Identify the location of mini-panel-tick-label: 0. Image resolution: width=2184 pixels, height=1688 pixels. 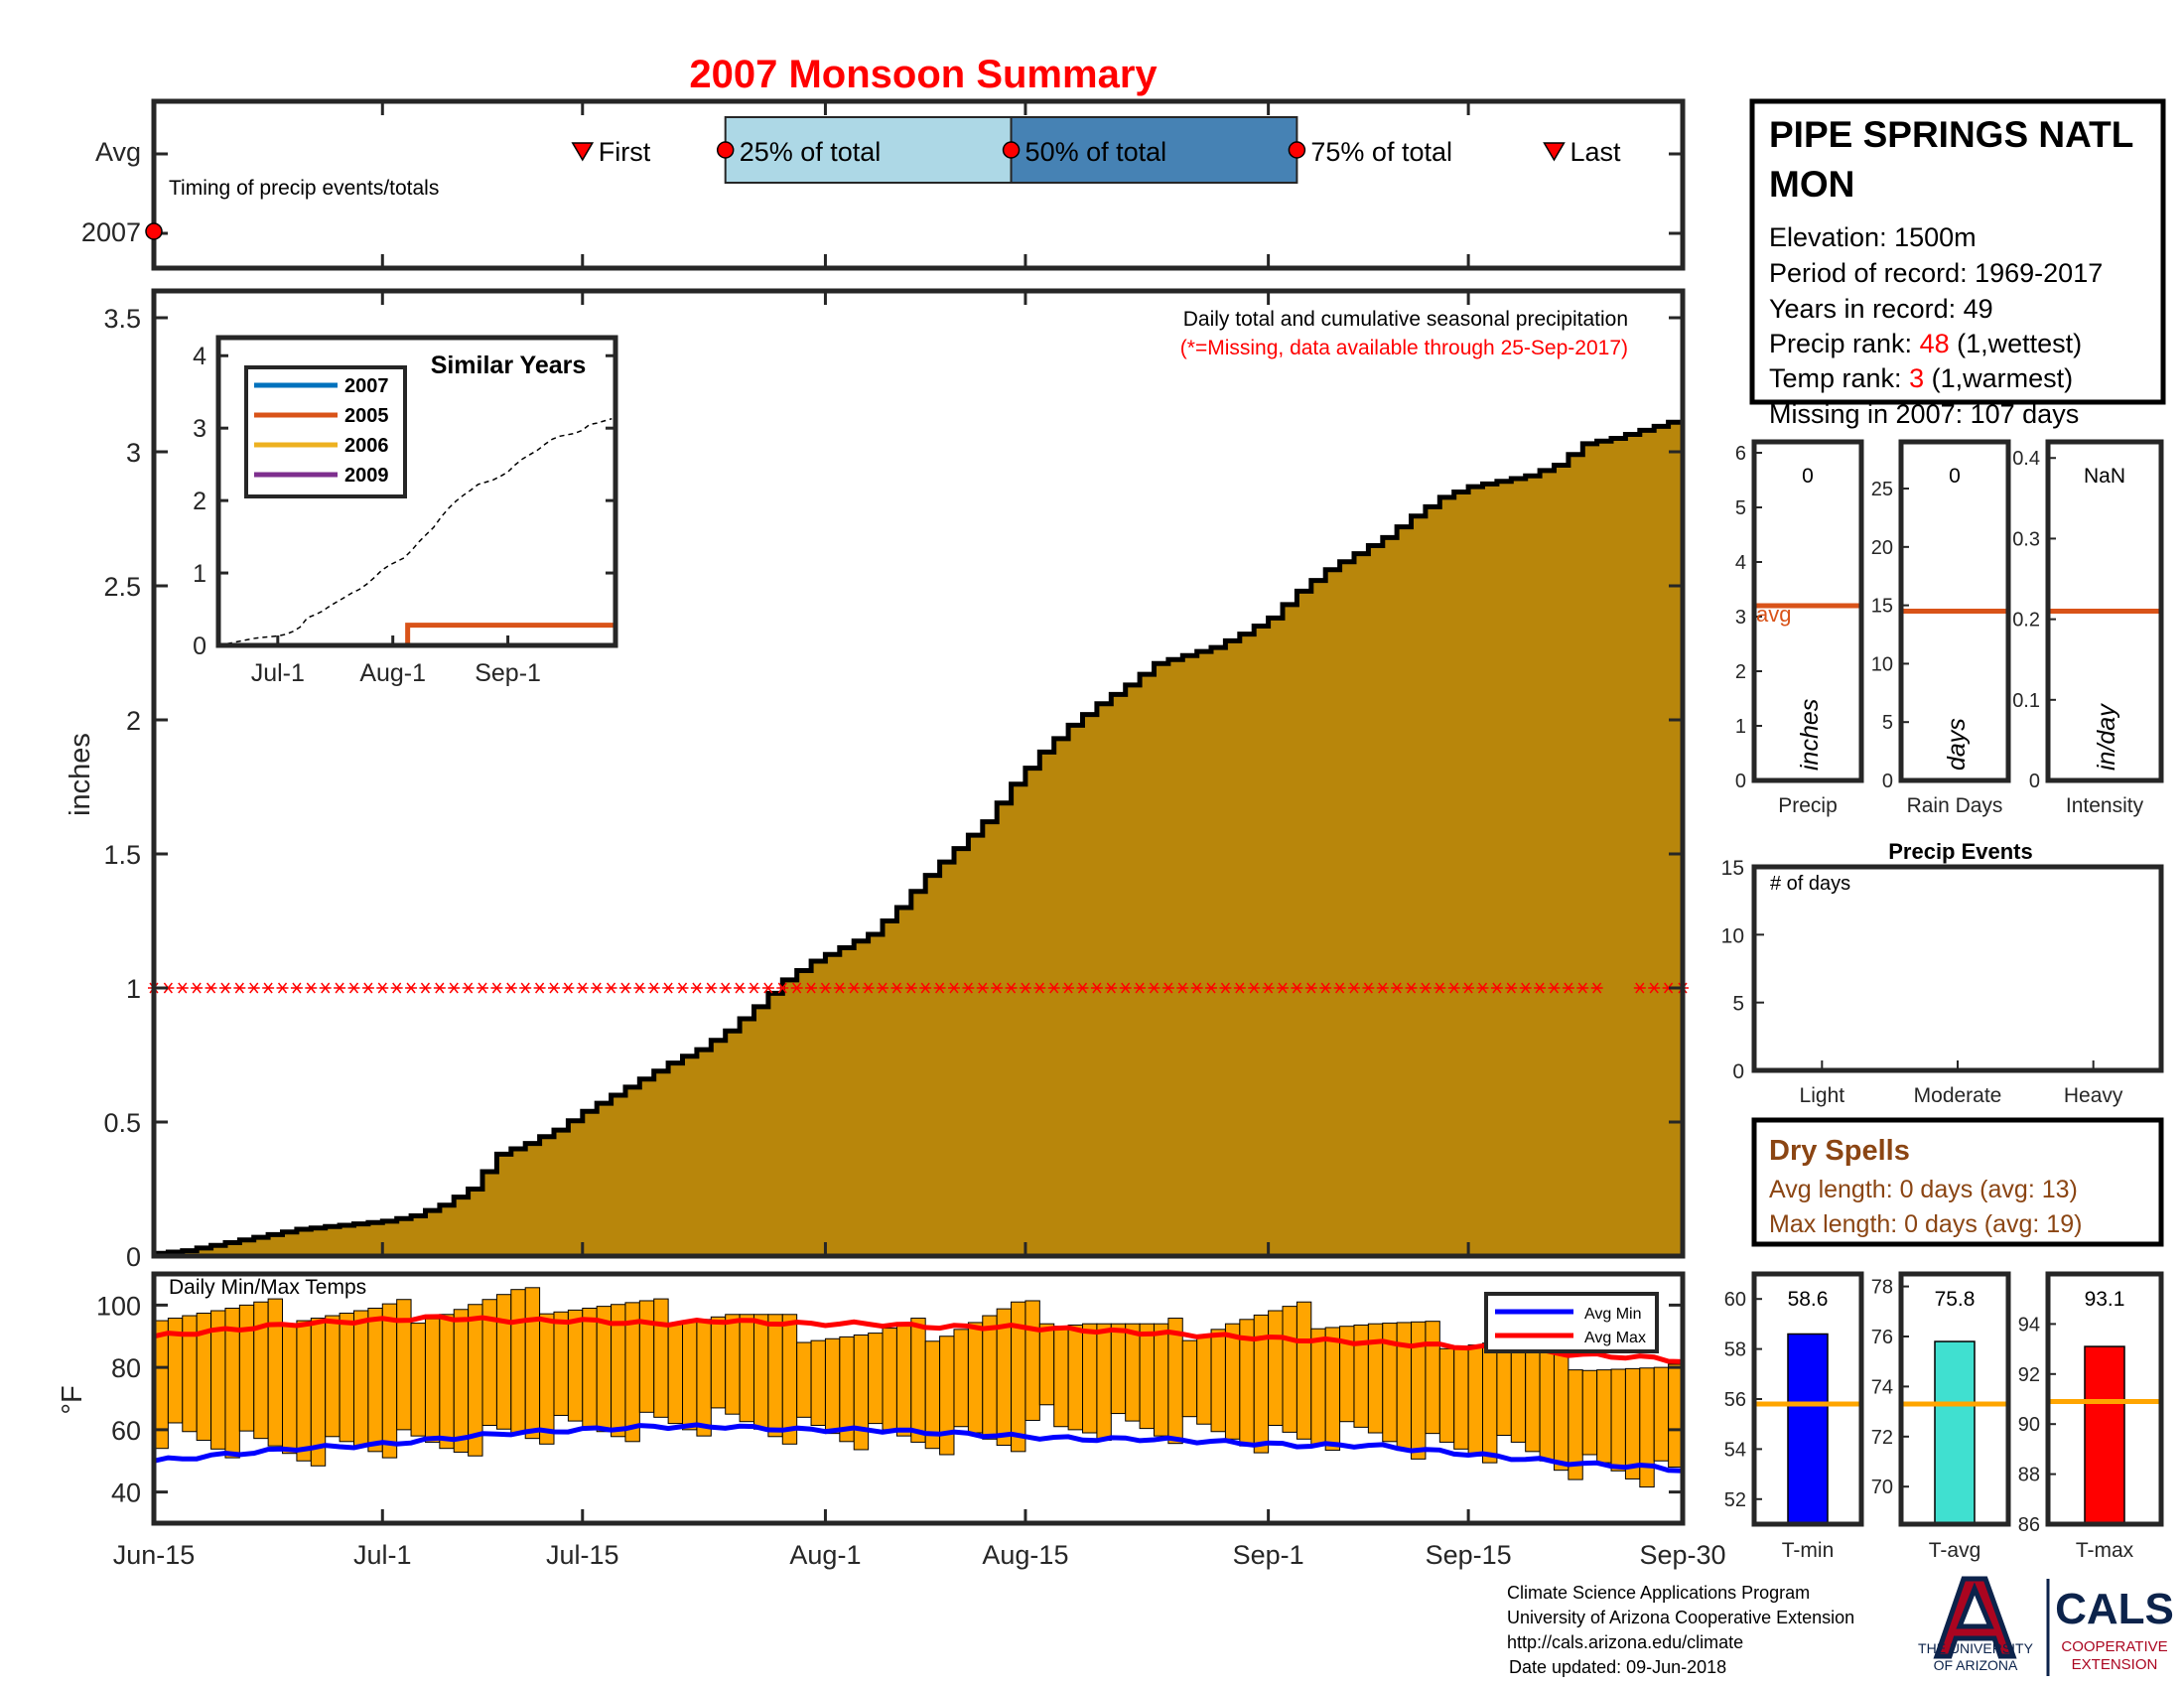
(2034, 781).